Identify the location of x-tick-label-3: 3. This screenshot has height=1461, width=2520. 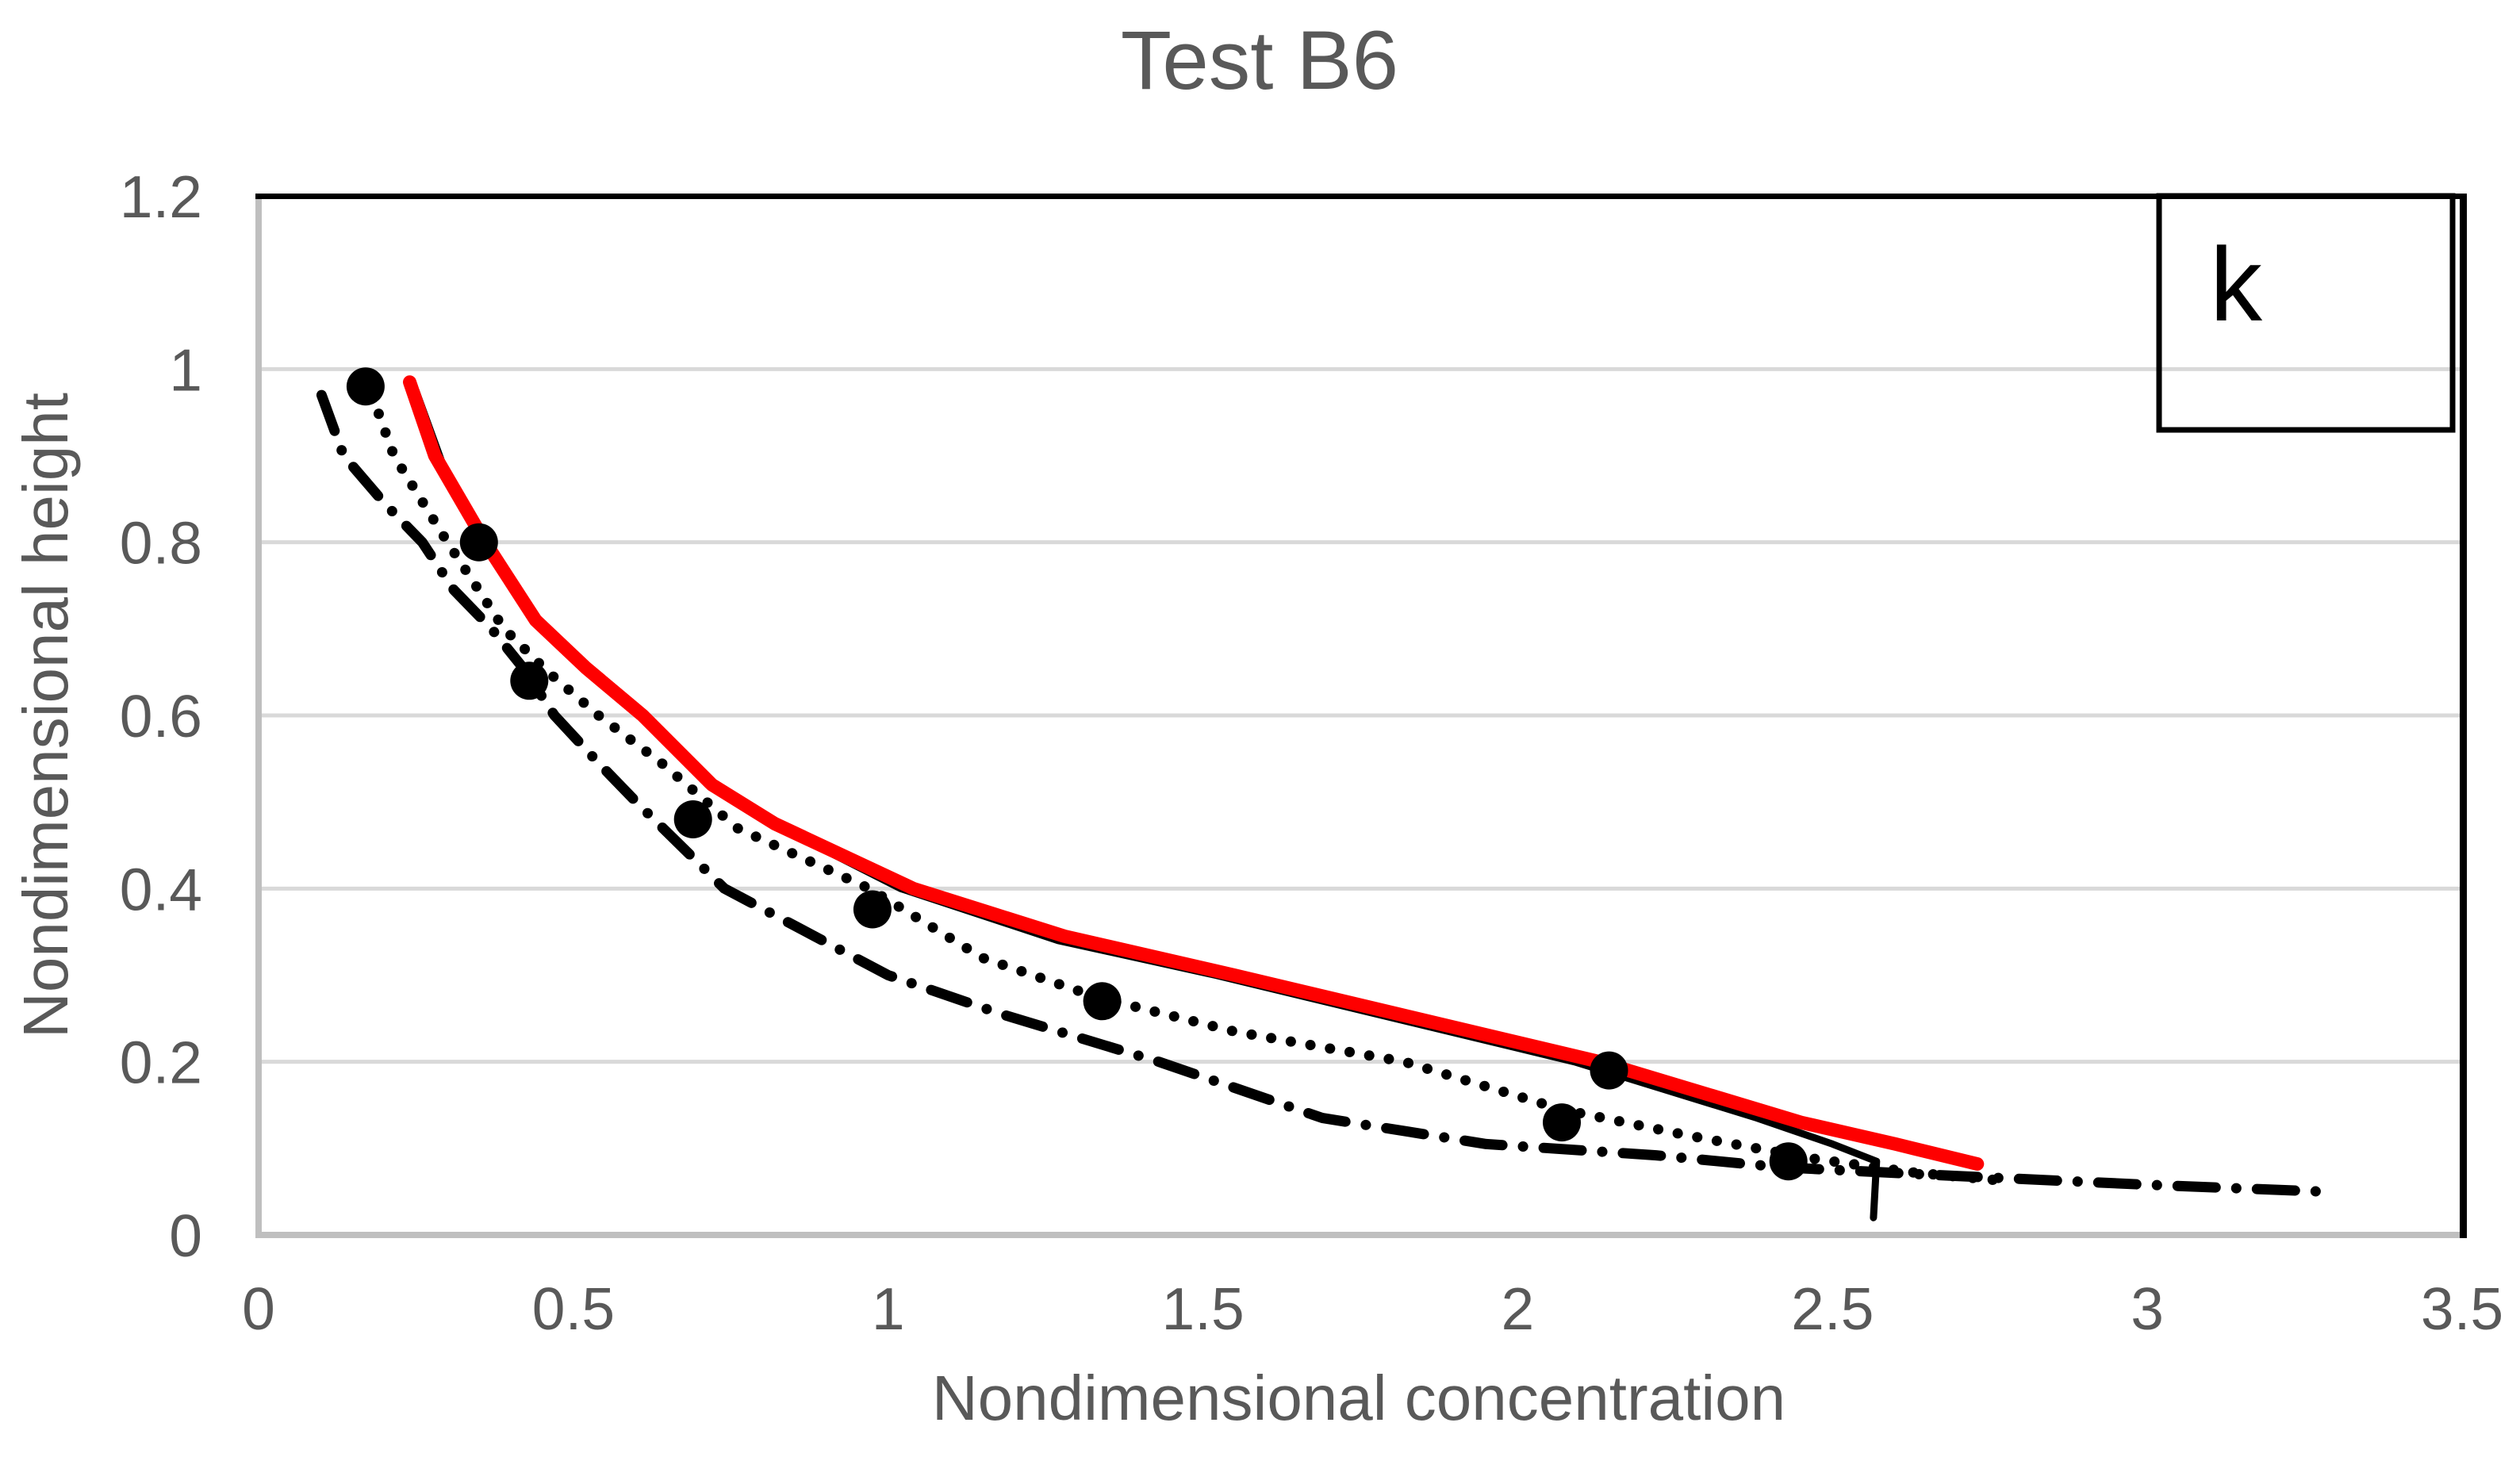
(2147, 1308).